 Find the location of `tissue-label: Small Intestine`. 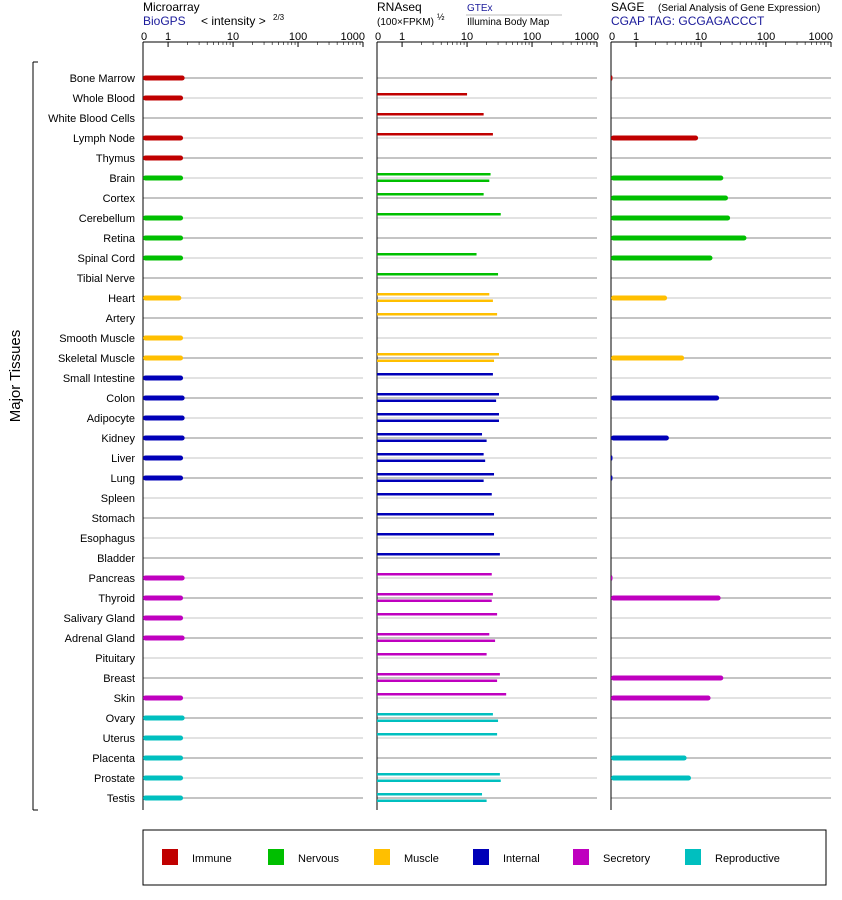

tissue-label: Small Intestine is located at coordinates (99, 379).